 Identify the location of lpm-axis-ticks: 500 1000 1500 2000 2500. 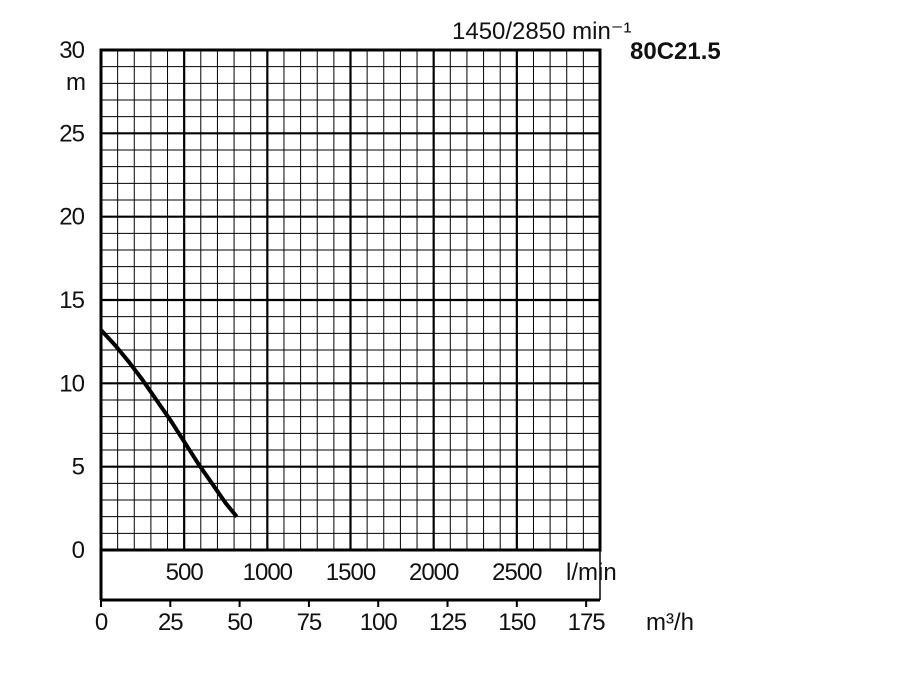
(355, 572).